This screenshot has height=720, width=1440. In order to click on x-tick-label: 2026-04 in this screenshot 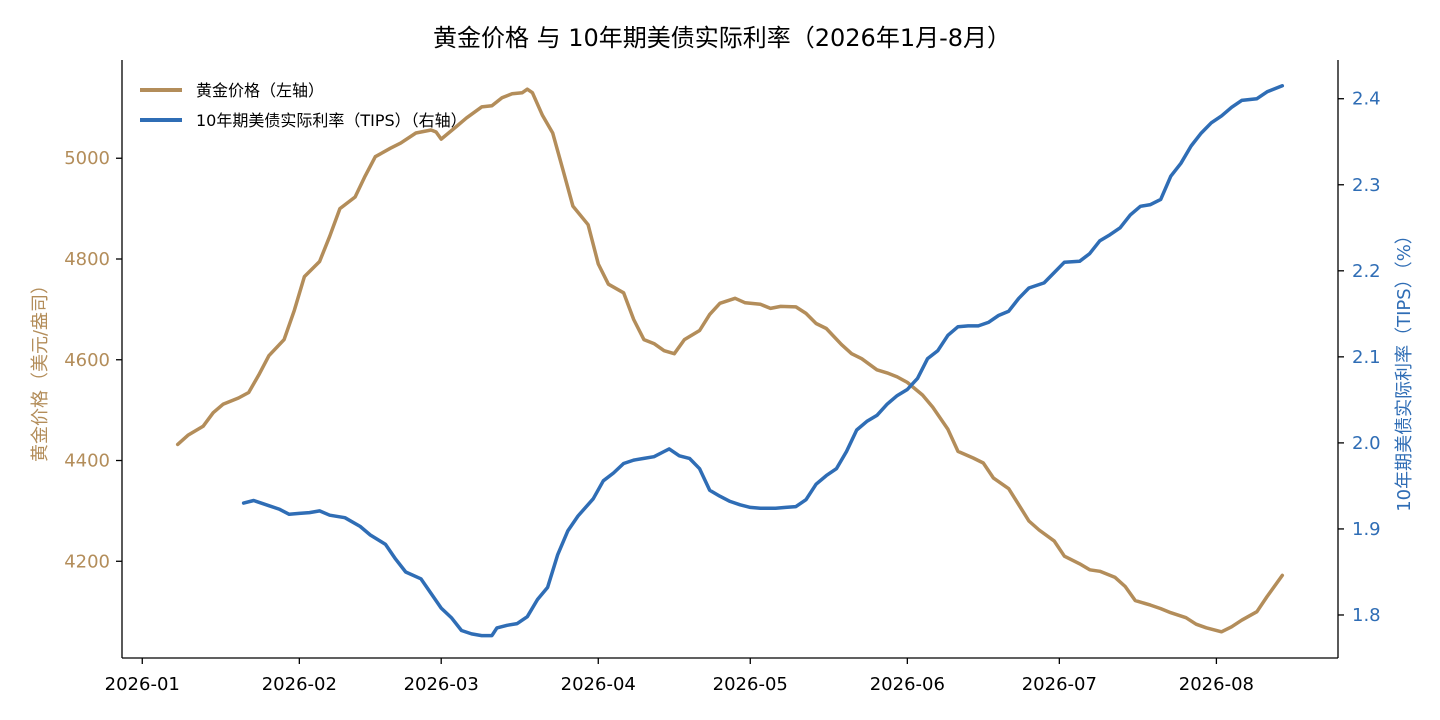, I will do `click(598, 684)`.